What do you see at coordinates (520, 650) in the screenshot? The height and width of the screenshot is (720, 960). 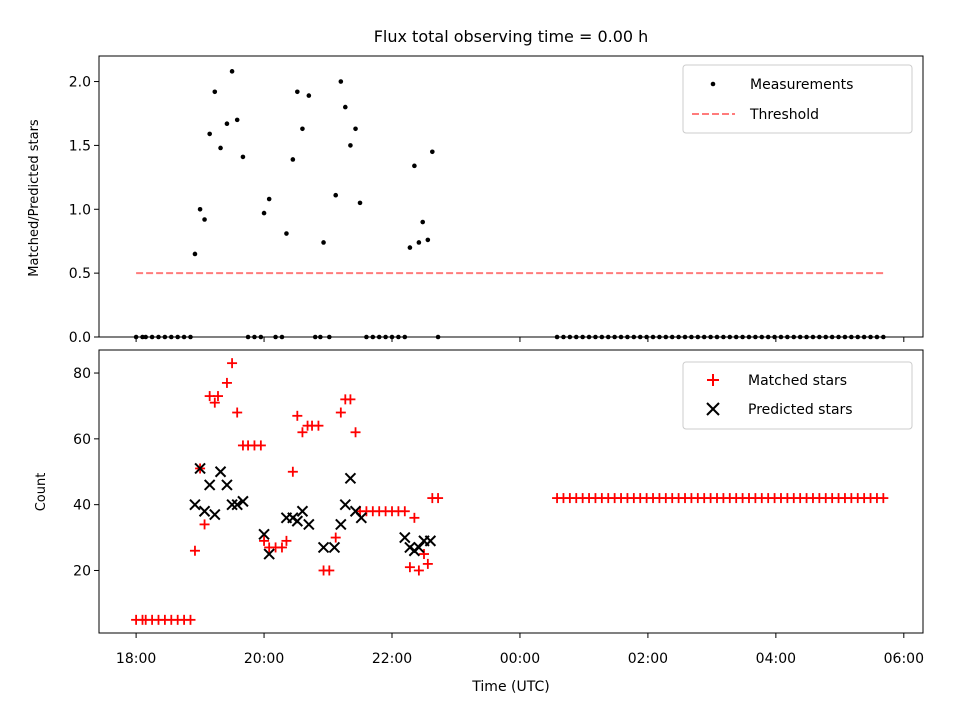 I see `bottom-x-ticks: 18:00 20:00 22:00 00:00 02:00 04:00 06:00` at bounding box center [520, 650].